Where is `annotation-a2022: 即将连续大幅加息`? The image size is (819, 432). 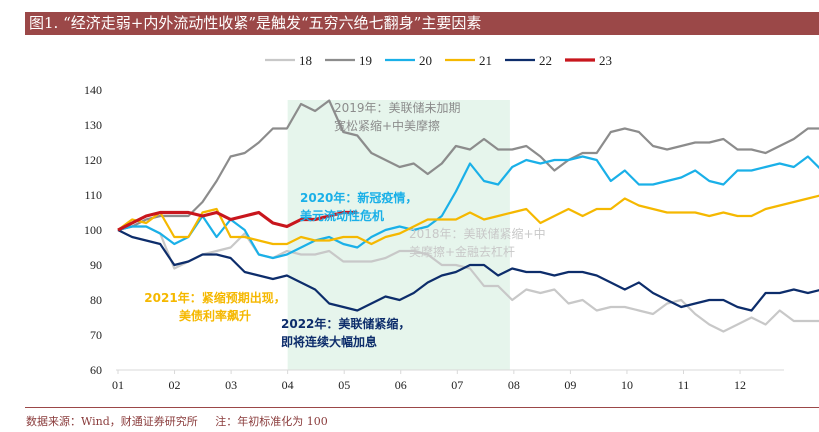 annotation-a2022: 即将连续大幅加息 is located at coordinates (329, 341).